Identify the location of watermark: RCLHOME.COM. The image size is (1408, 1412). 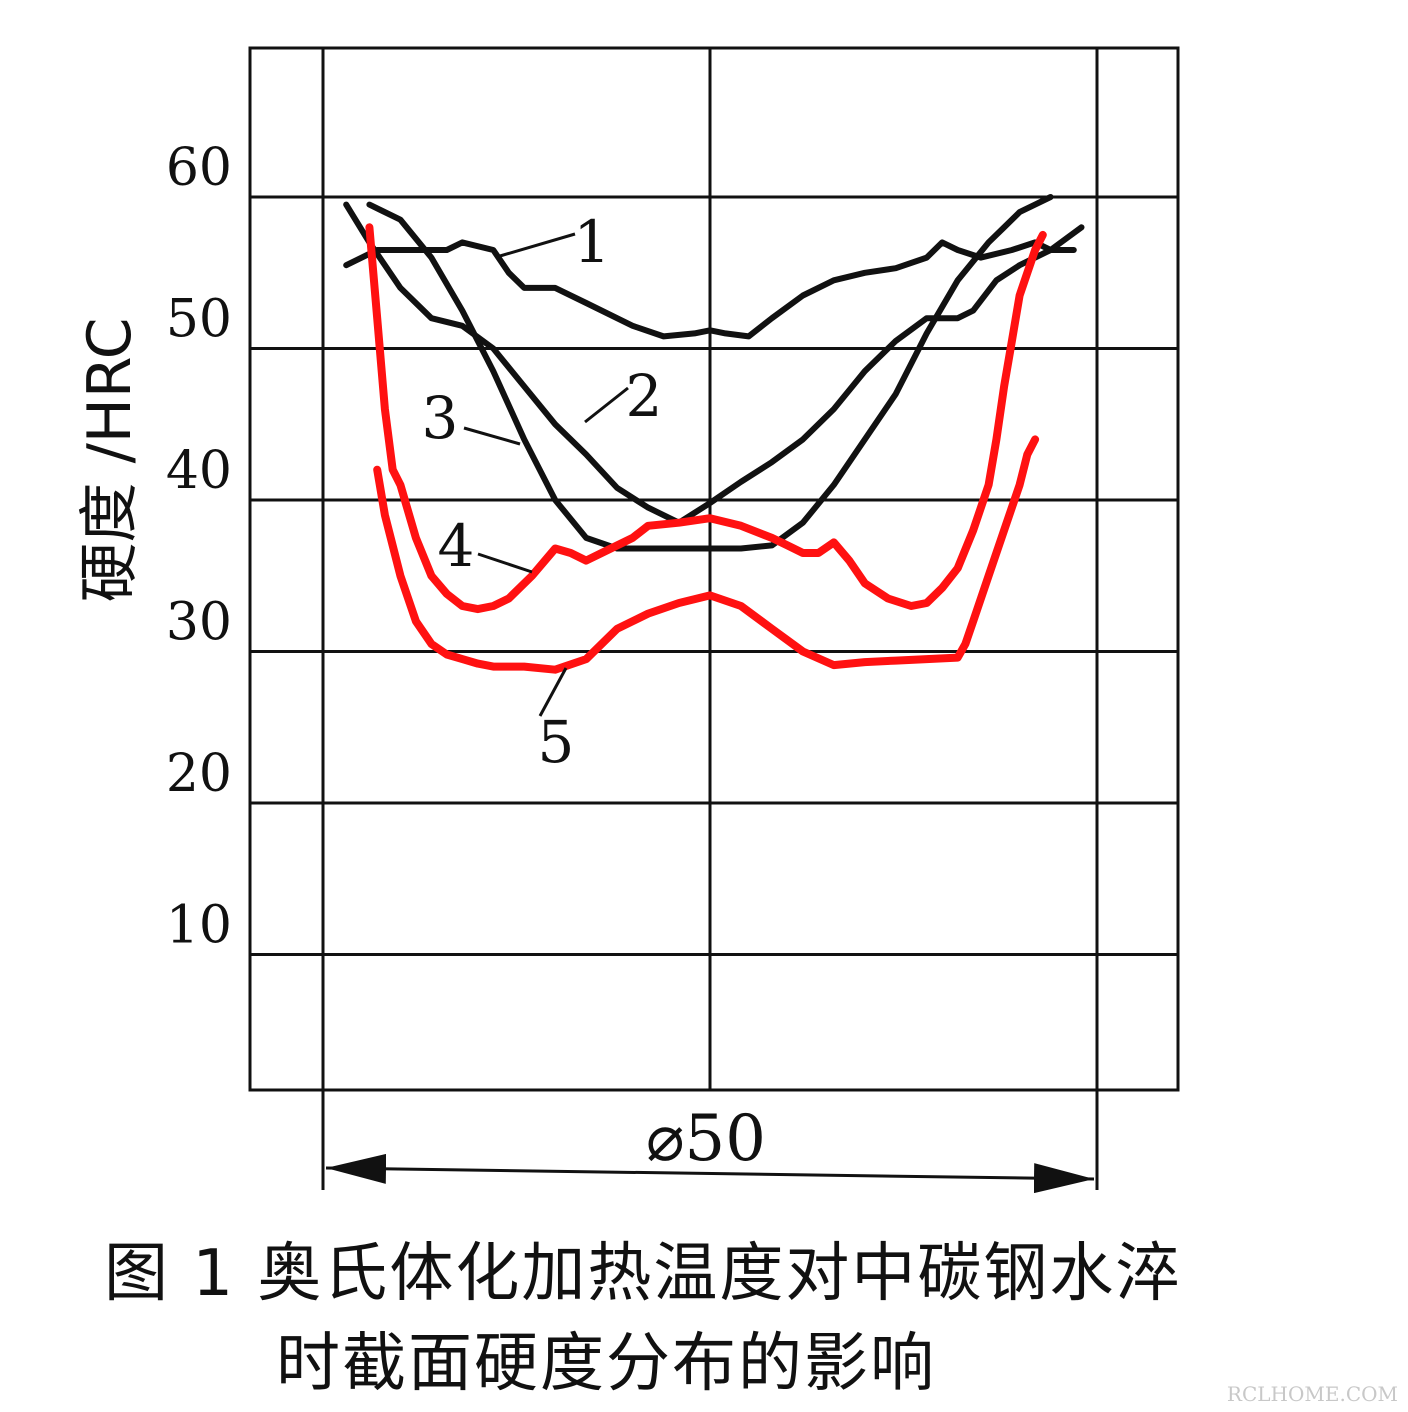
(1312, 1394).